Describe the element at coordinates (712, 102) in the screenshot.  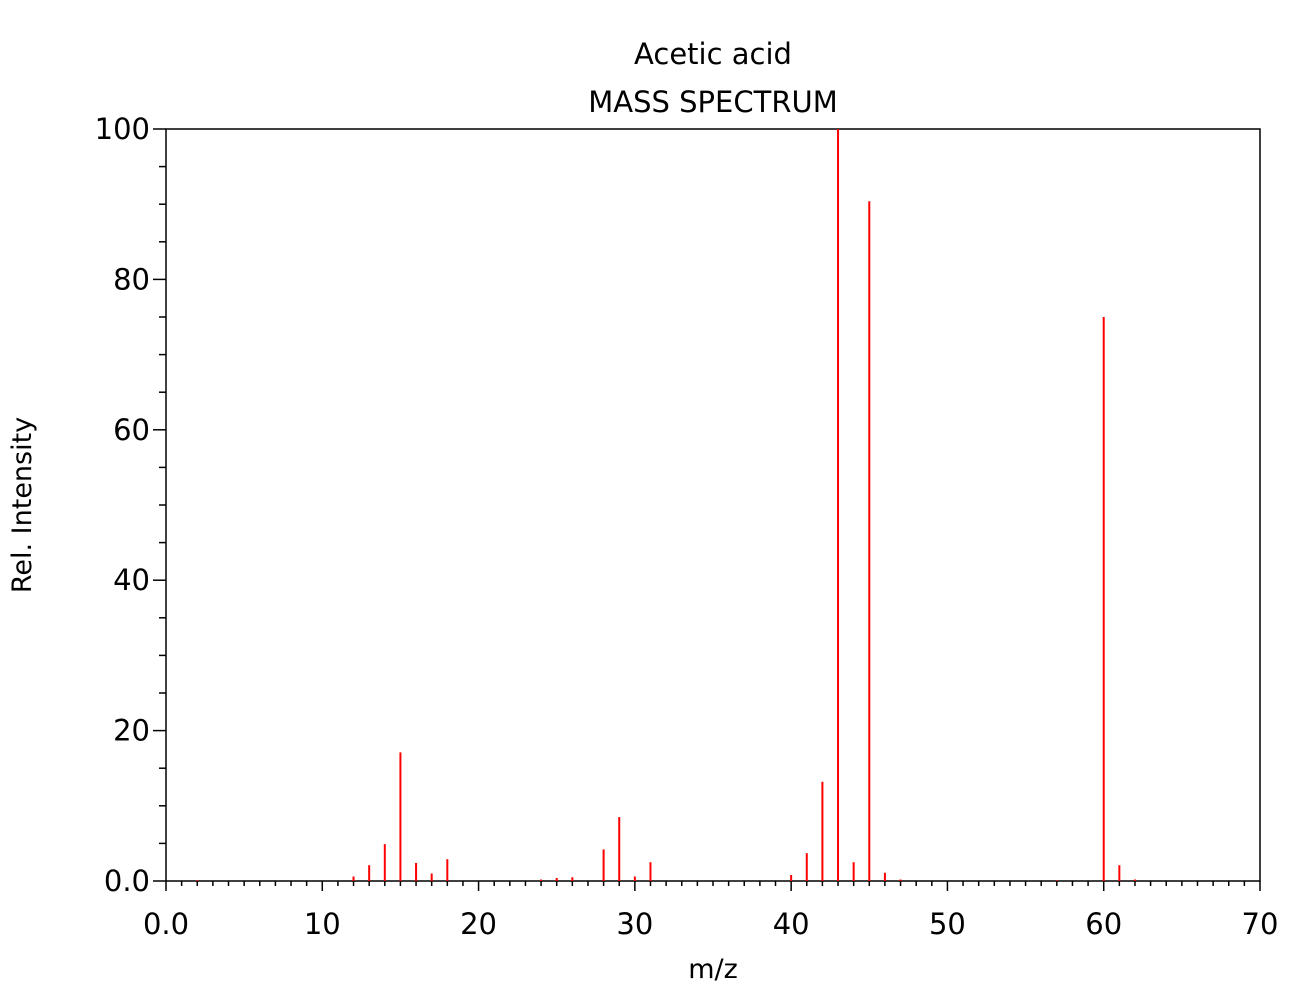
I see `chart-subtitle: MASS SPECTRUM` at that location.